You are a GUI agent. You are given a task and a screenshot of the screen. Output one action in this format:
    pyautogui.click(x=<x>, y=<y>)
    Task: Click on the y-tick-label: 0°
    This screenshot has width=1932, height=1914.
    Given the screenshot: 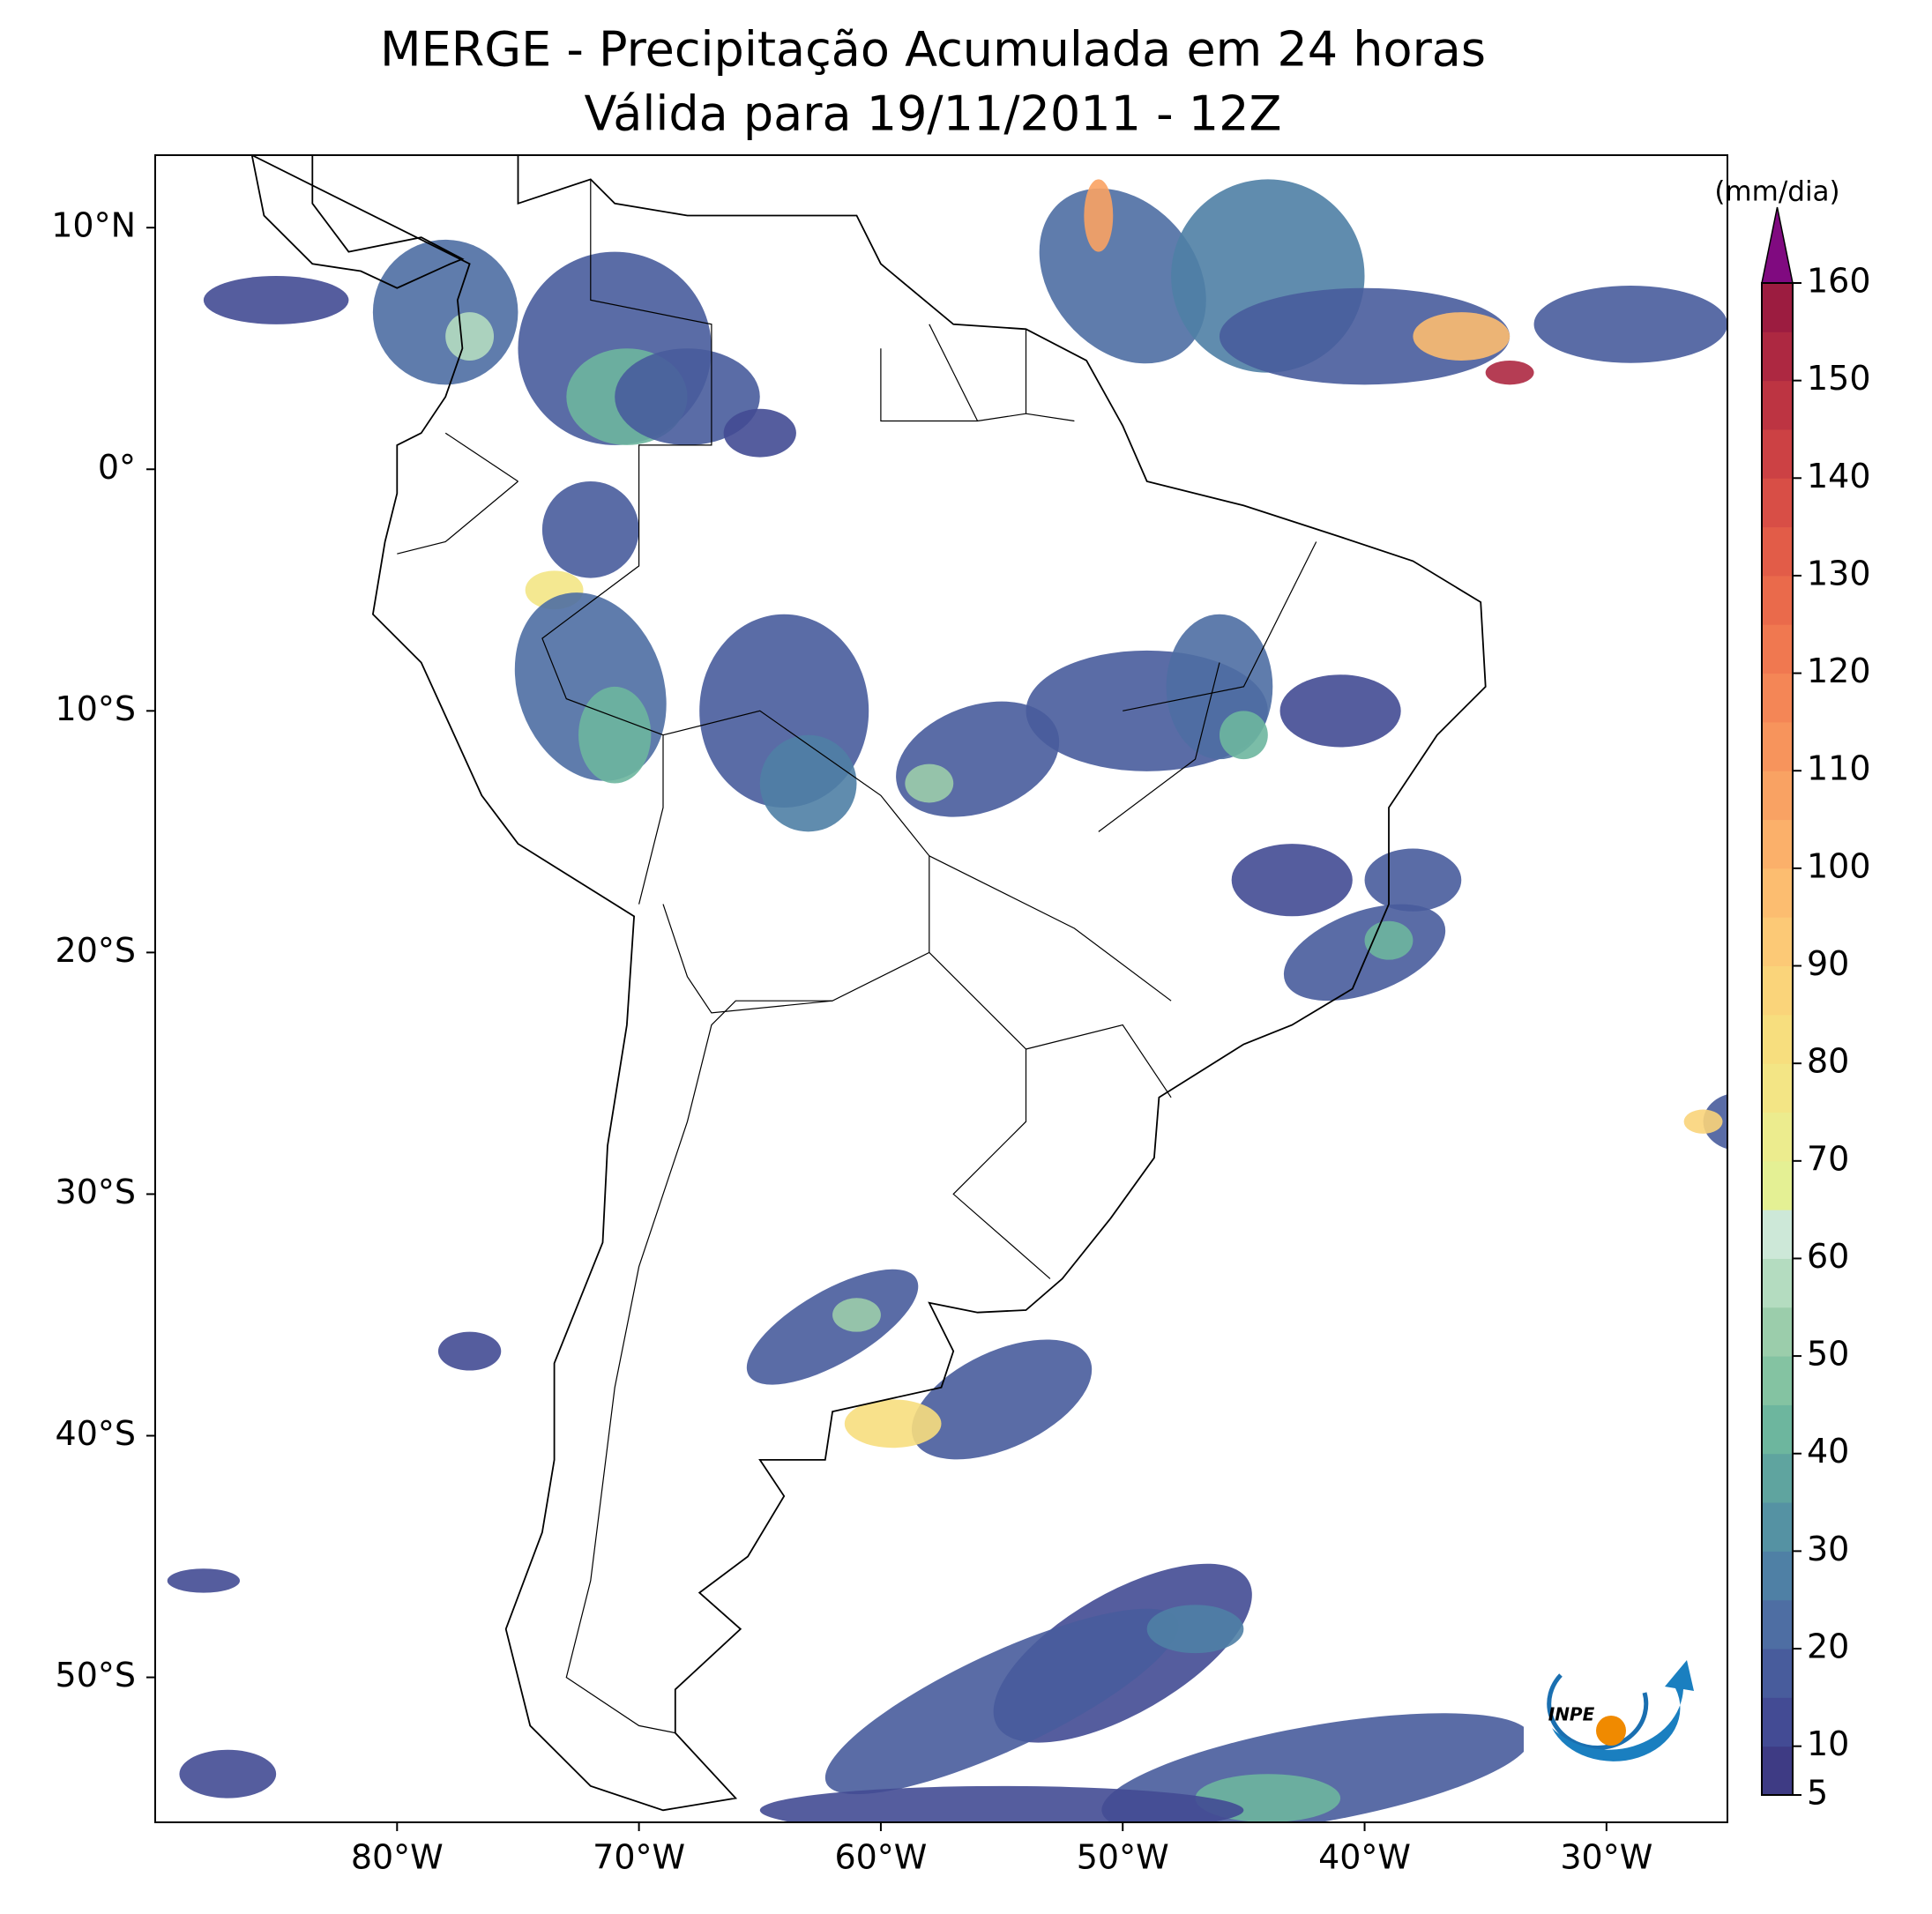 What is the action you would take?
    pyautogui.click(x=117, y=467)
    